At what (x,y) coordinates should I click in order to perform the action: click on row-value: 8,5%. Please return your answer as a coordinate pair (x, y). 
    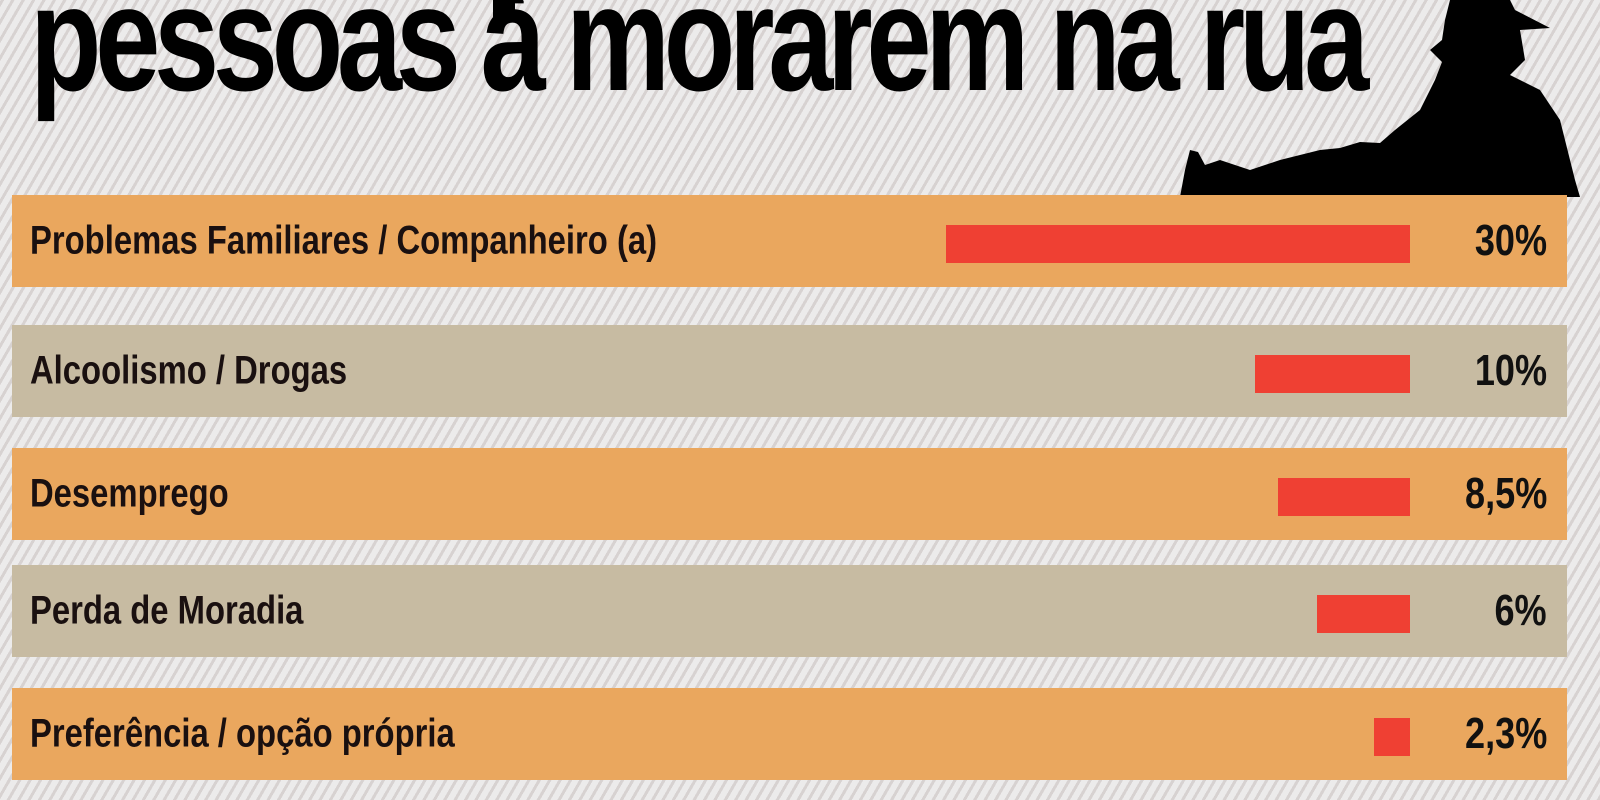
    Looking at the image, I should click on (1505, 493).